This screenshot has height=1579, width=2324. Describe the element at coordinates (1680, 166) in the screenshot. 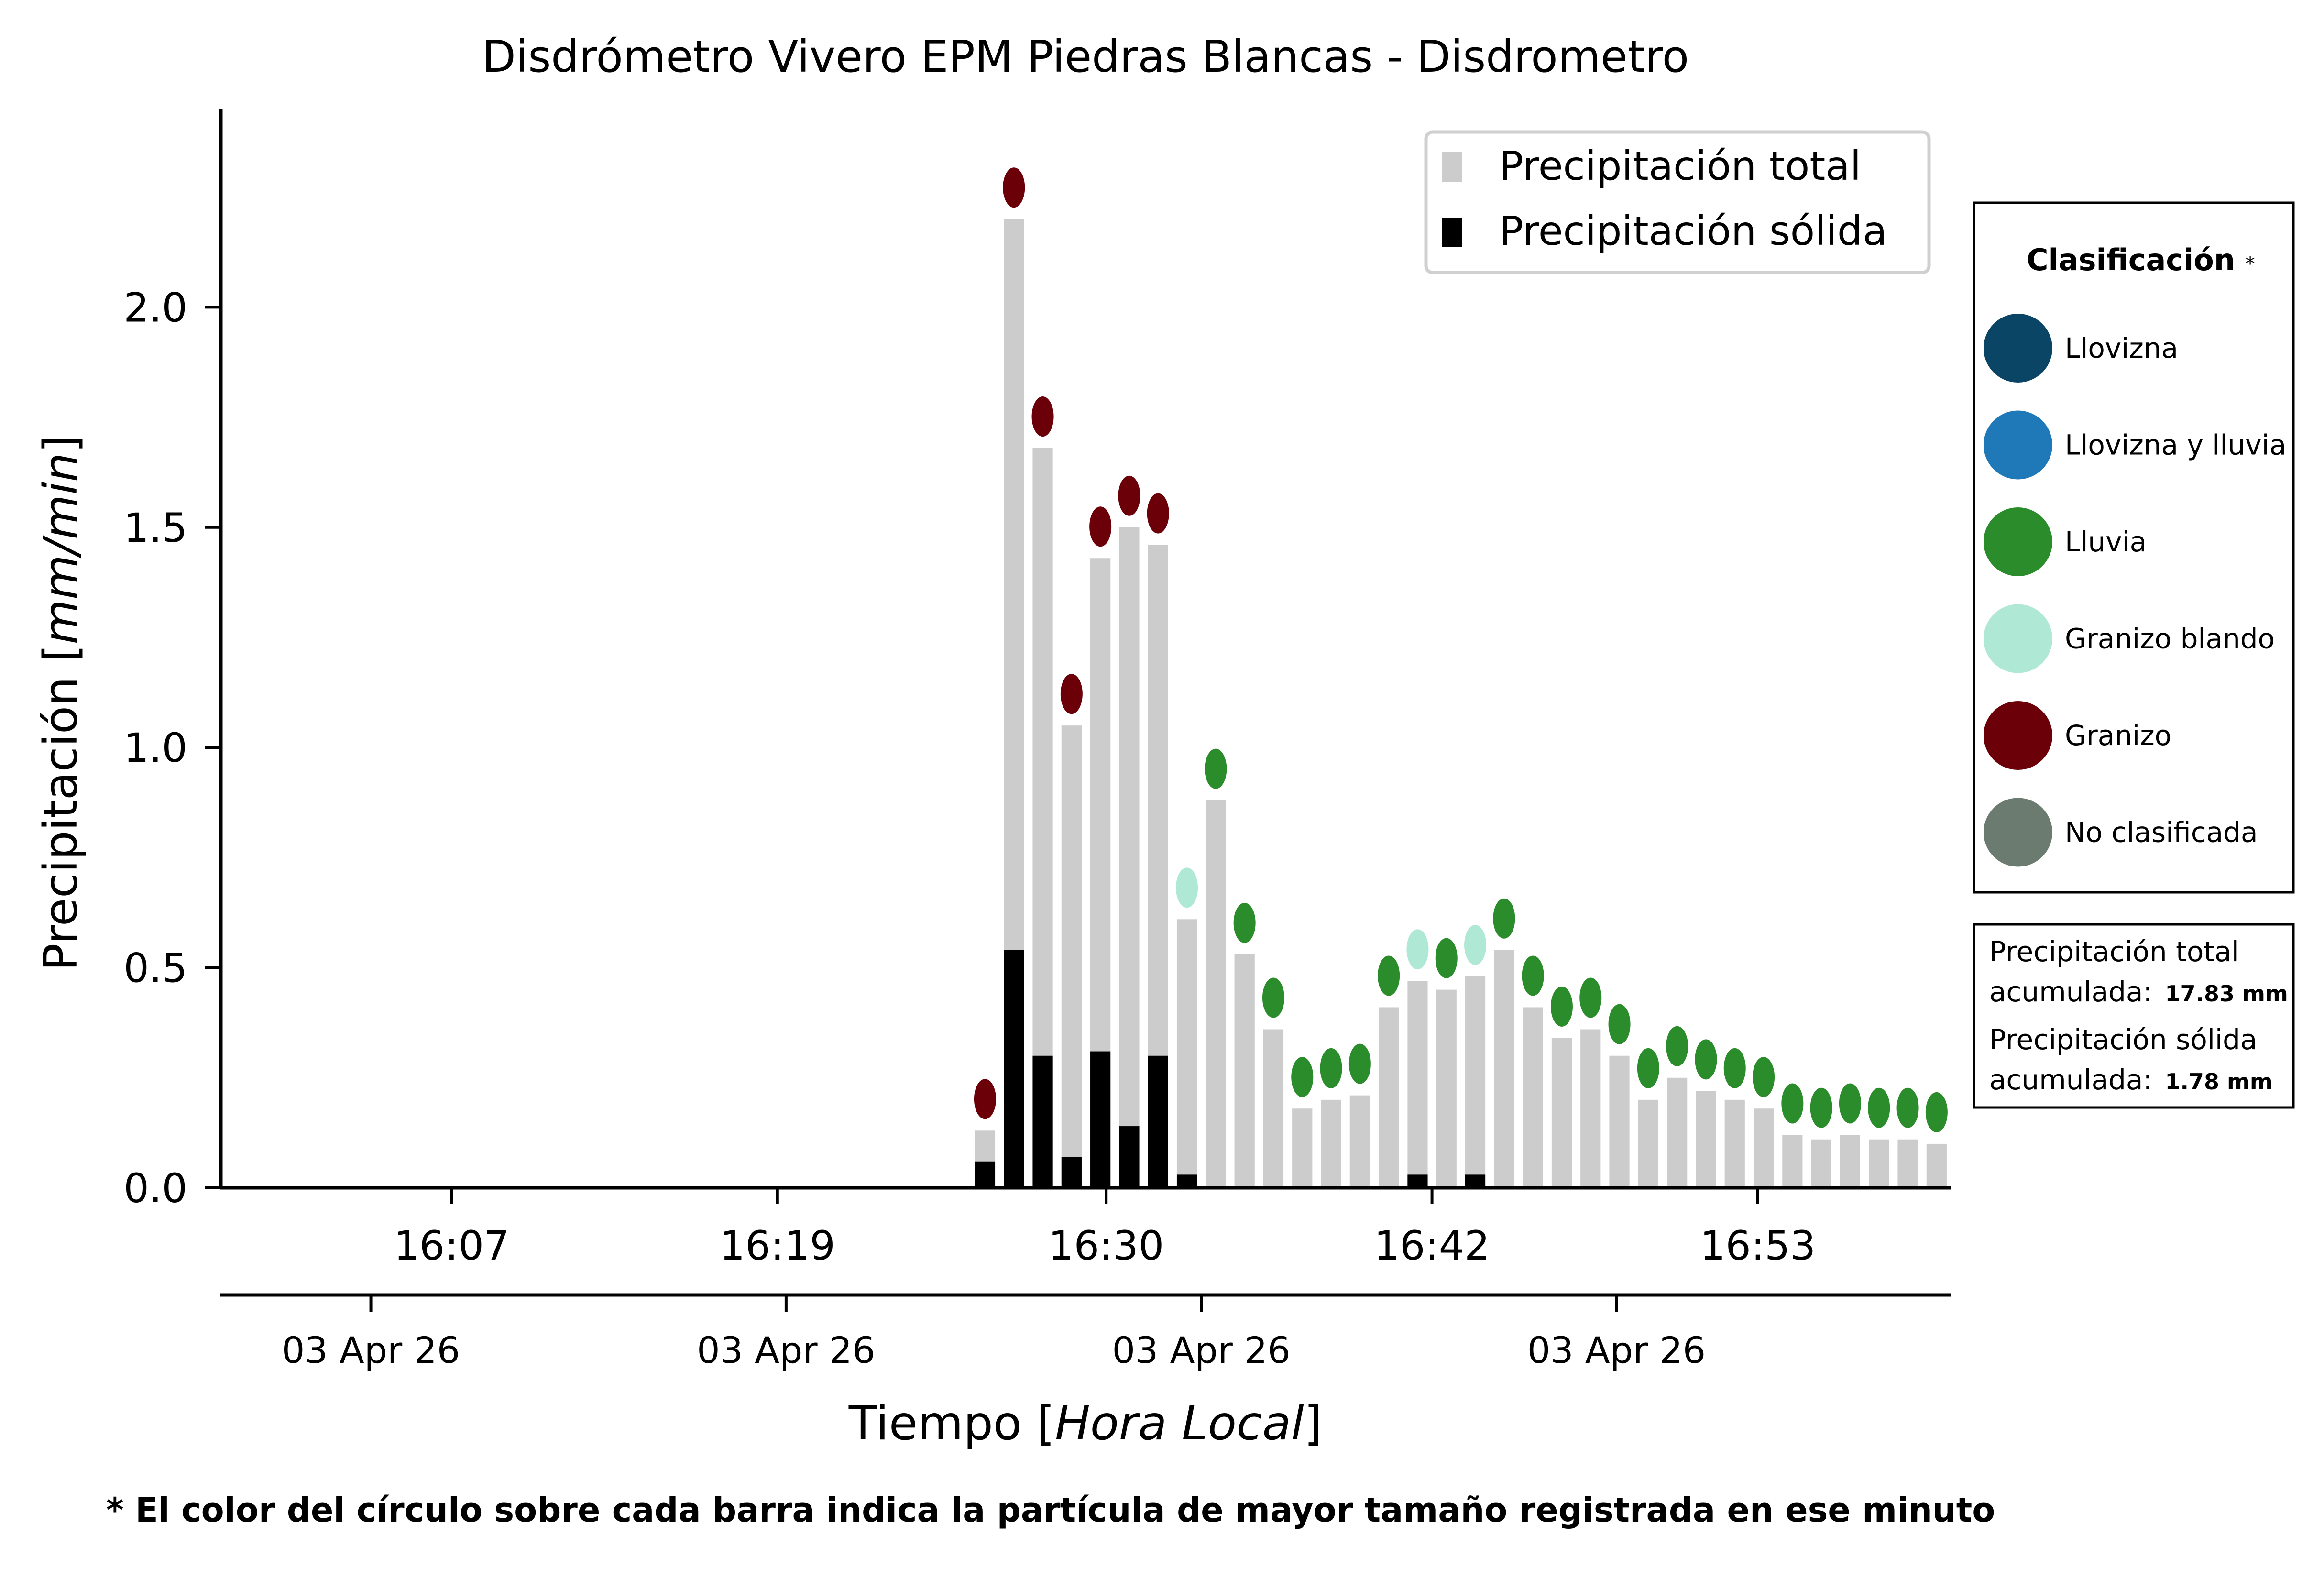

I see `legend-label-total: Precipitación total` at that location.